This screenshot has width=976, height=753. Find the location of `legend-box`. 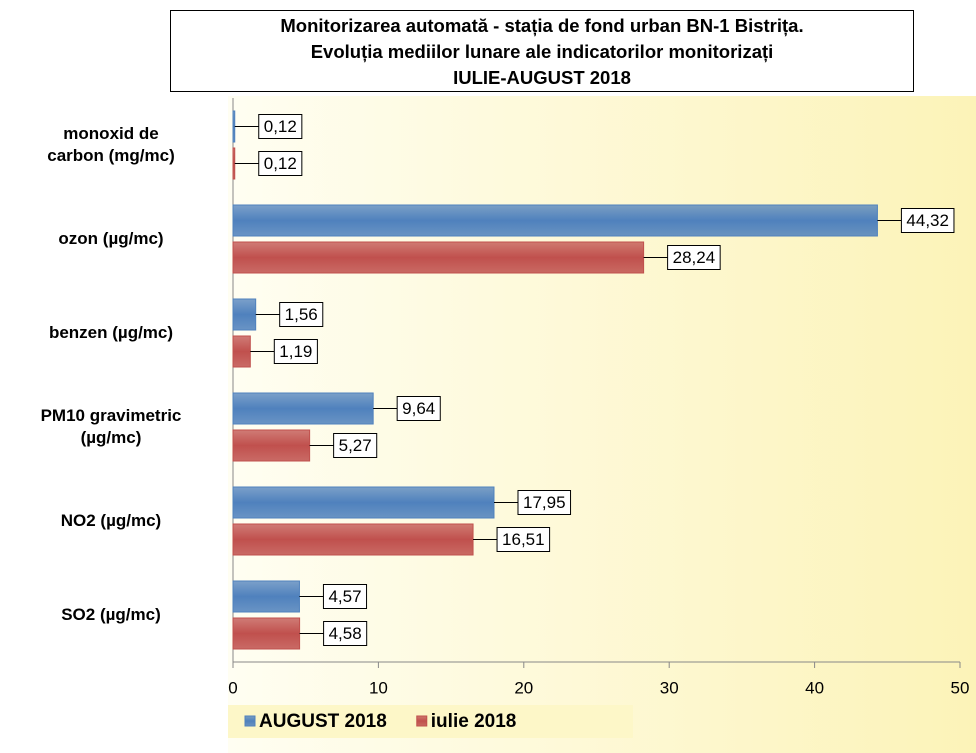

legend-box is located at coordinates (430, 721).